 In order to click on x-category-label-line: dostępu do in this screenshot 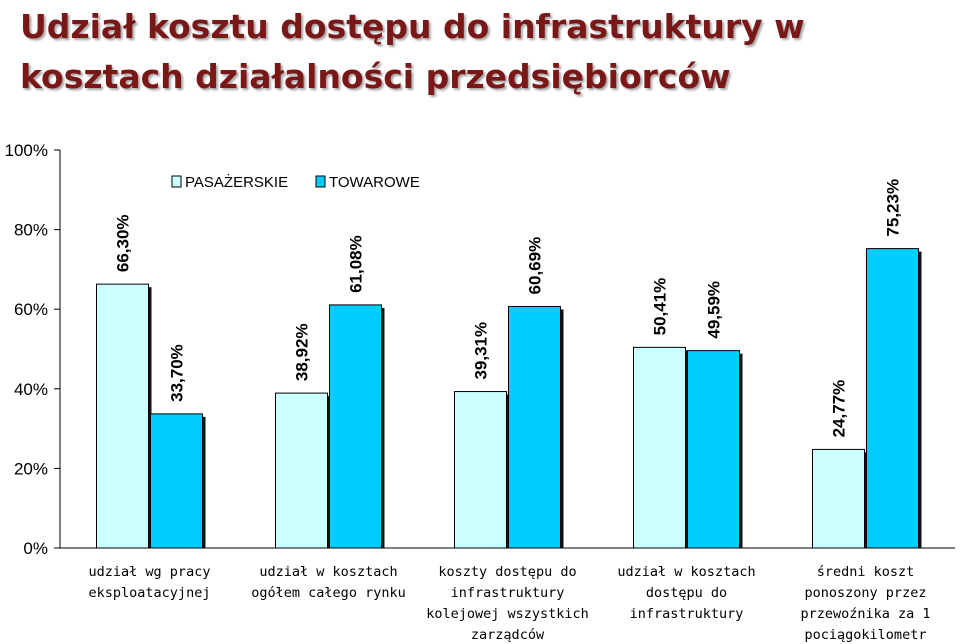, I will do `click(686, 593)`.